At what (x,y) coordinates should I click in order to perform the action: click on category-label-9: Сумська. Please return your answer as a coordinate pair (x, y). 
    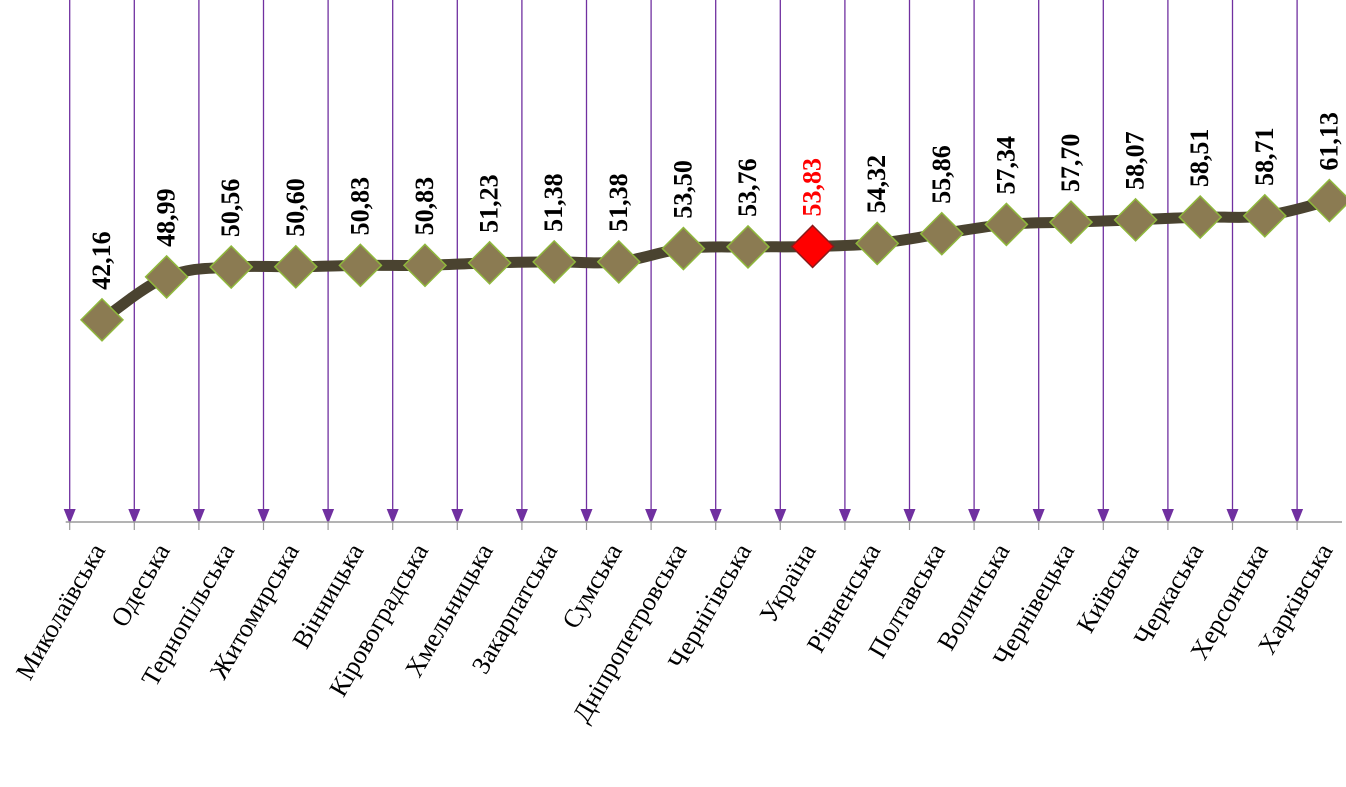
    Looking at the image, I should click on (592, 585).